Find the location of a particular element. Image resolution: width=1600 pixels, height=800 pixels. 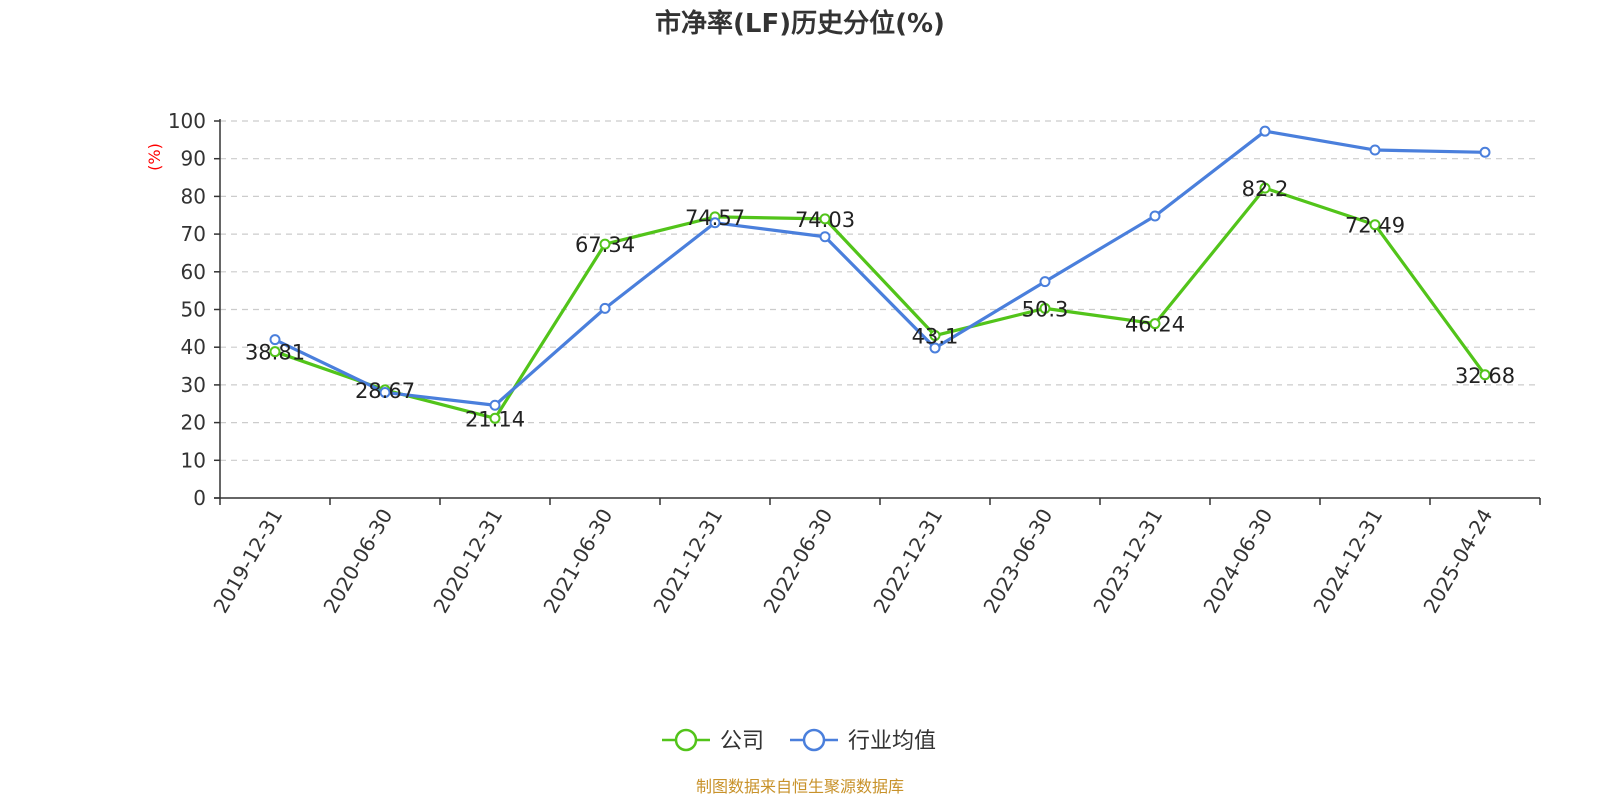

y-tick-label: 30 is located at coordinates (193, 385).